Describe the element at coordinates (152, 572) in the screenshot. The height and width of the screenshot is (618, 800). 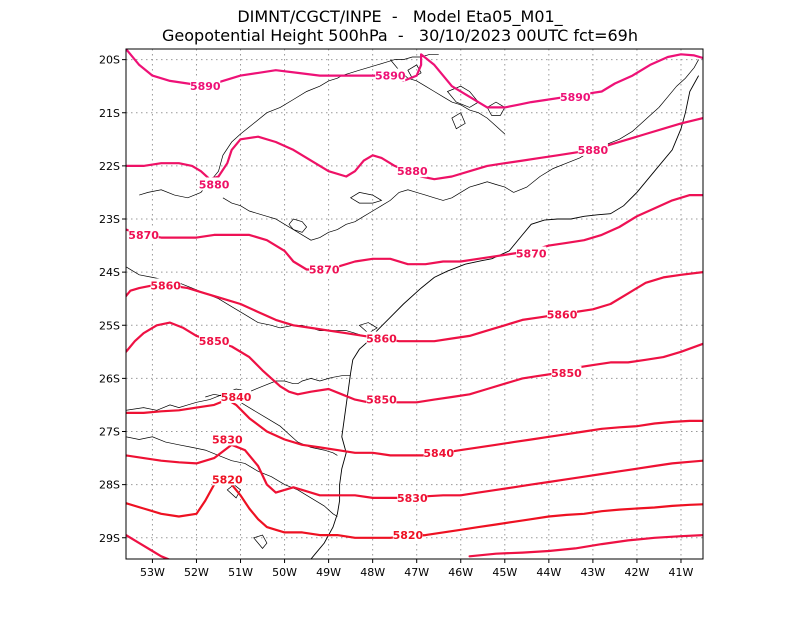
I see `x-tick-label: 53W` at that location.